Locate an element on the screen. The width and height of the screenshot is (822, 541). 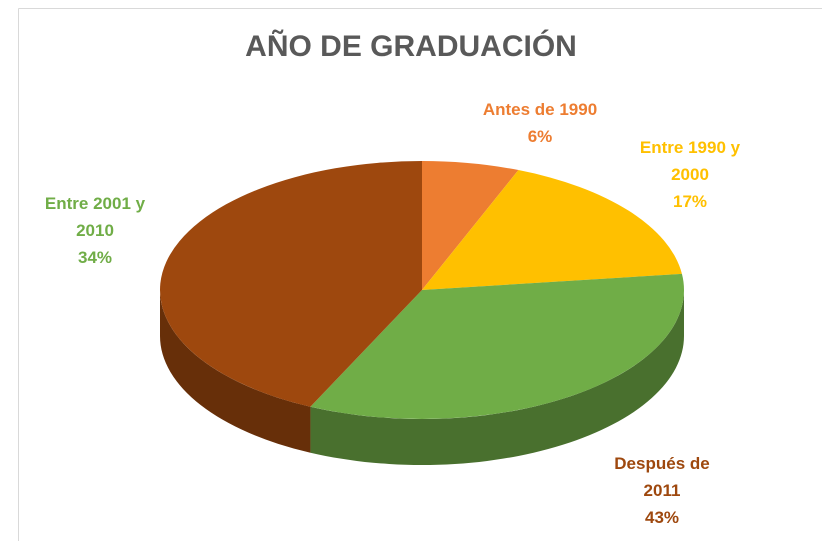
data-label: Después de 2011 43% is located at coordinates (662, 490).